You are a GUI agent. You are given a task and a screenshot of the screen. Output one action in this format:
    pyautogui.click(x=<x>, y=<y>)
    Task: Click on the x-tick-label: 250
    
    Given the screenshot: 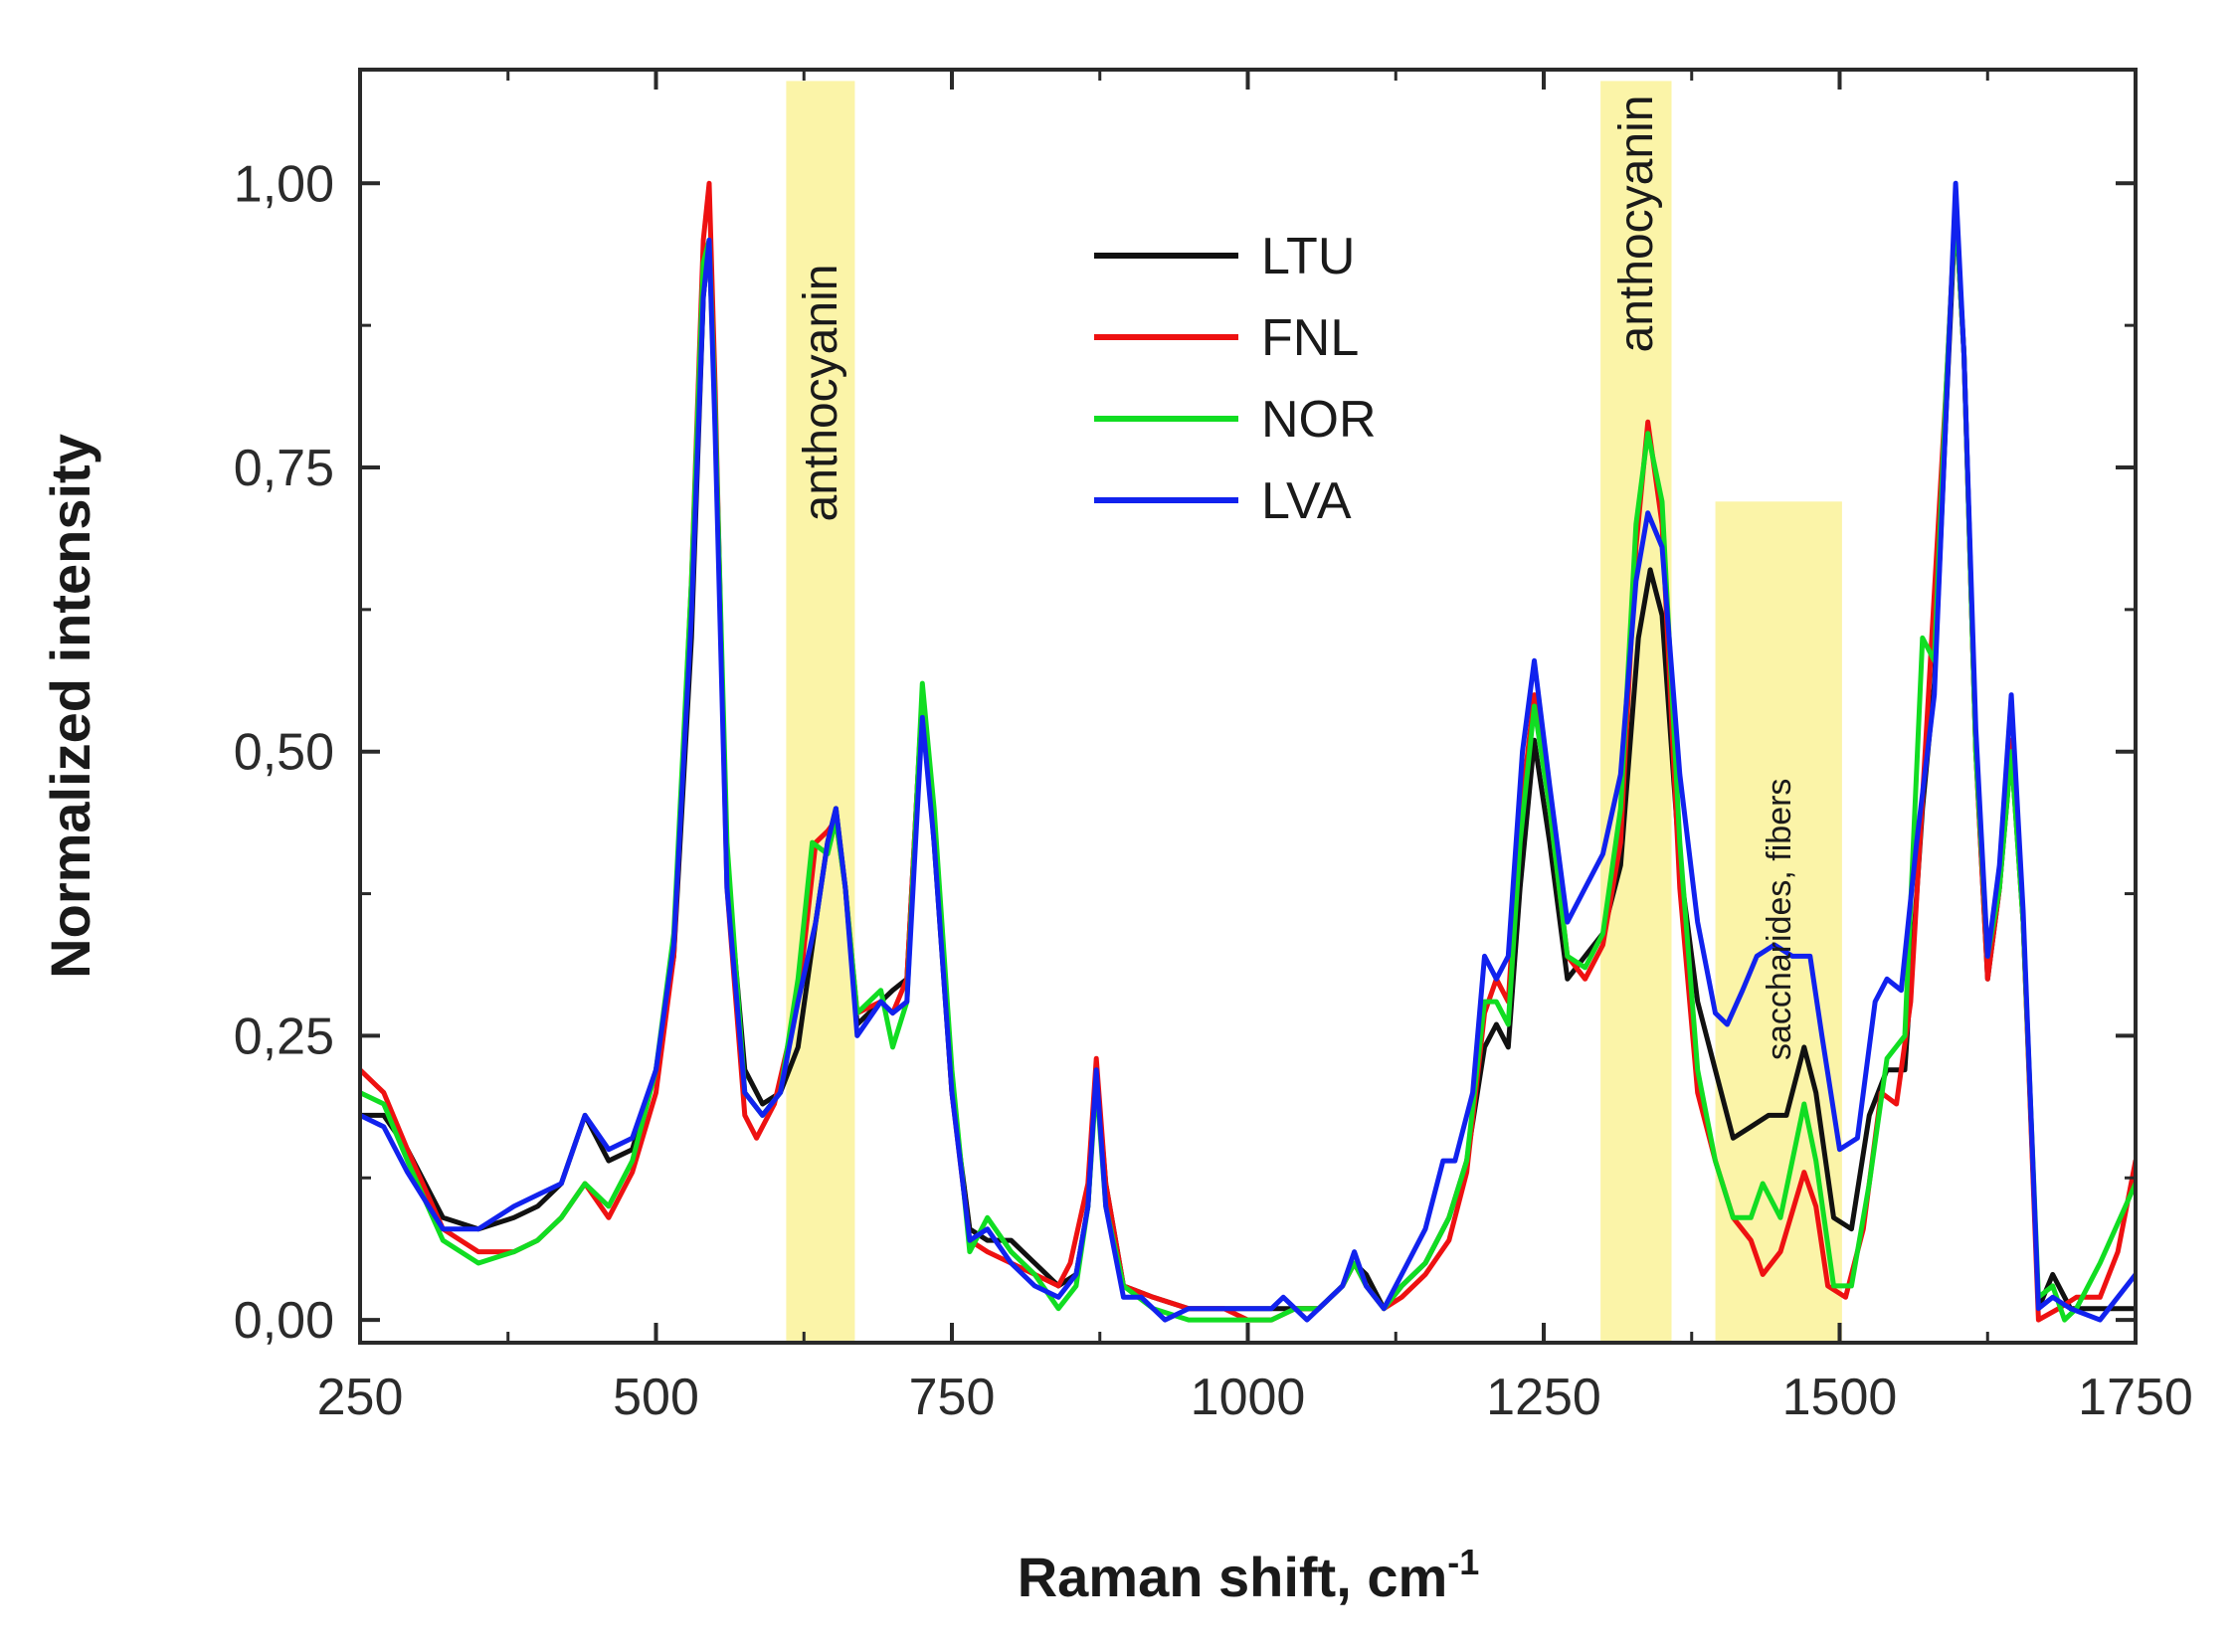 What is the action you would take?
    pyautogui.click(x=360, y=1397)
    